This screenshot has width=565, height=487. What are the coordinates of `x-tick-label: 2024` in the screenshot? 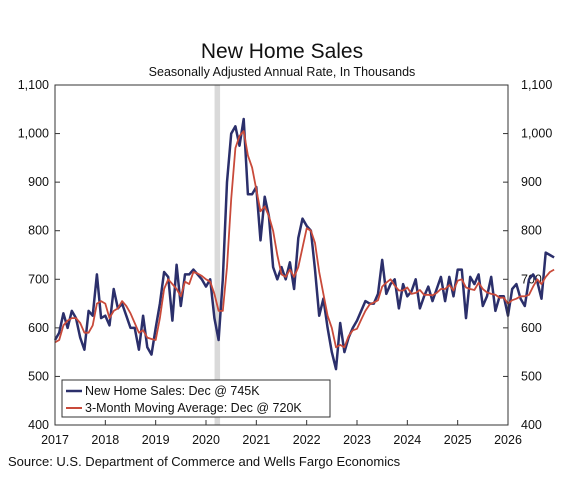 It's located at (407, 440).